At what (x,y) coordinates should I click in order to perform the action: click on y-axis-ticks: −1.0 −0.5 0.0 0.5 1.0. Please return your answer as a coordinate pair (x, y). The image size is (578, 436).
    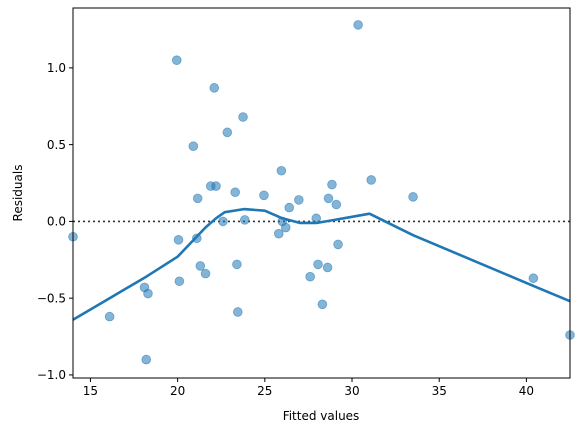
    Looking at the image, I should click on (55, 221).